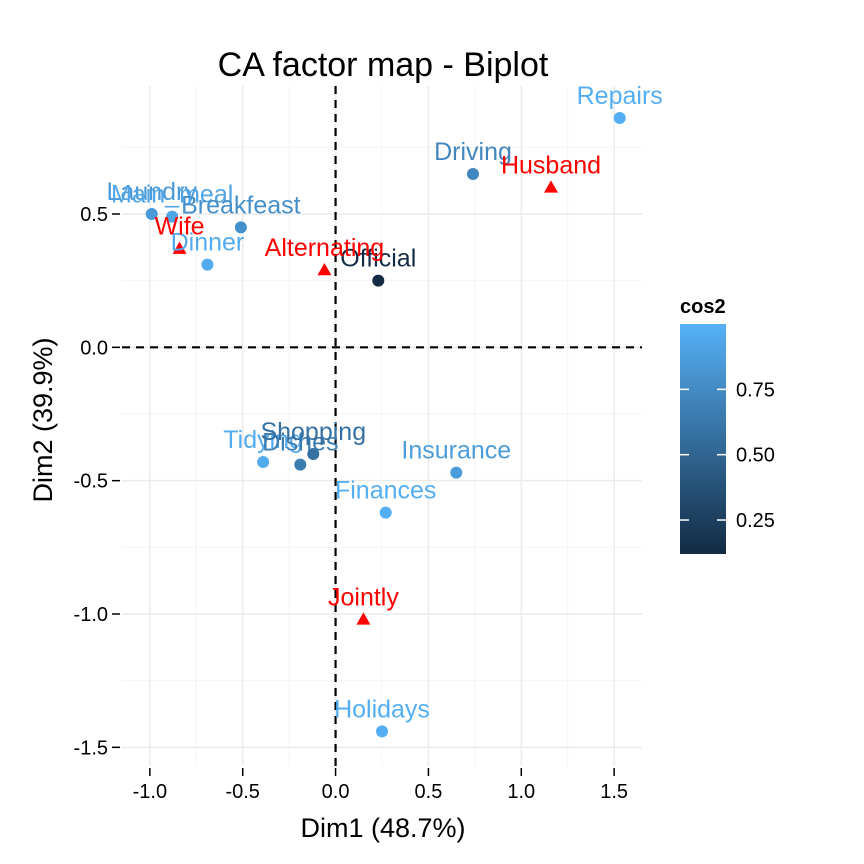 This screenshot has height=864, width=864. What do you see at coordinates (43, 419) in the screenshot?
I see `y-axis-title: Dim2 (39.9%)` at bounding box center [43, 419].